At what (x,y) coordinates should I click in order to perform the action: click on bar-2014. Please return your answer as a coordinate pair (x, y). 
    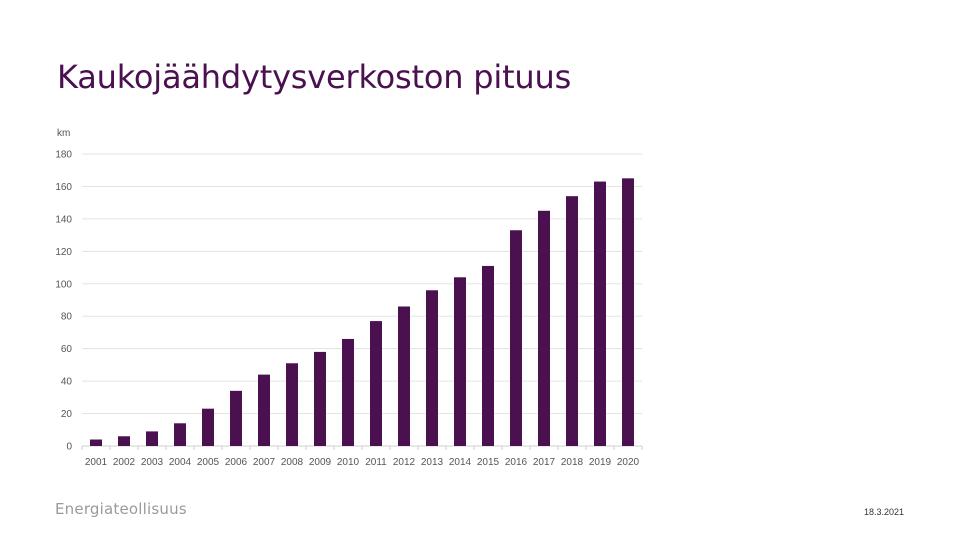
    Looking at the image, I should click on (460, 361).